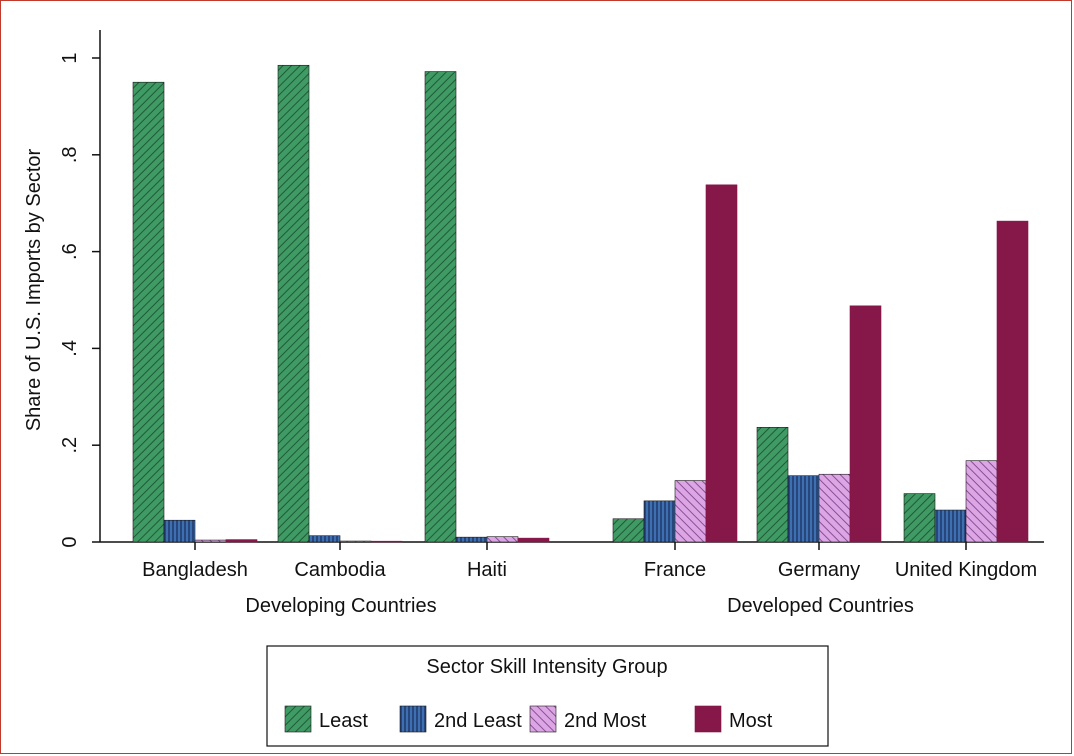 The width and height of the screenshot is (1074, 756). I want to click on category-label: United Kingdom, so click(966, 570).